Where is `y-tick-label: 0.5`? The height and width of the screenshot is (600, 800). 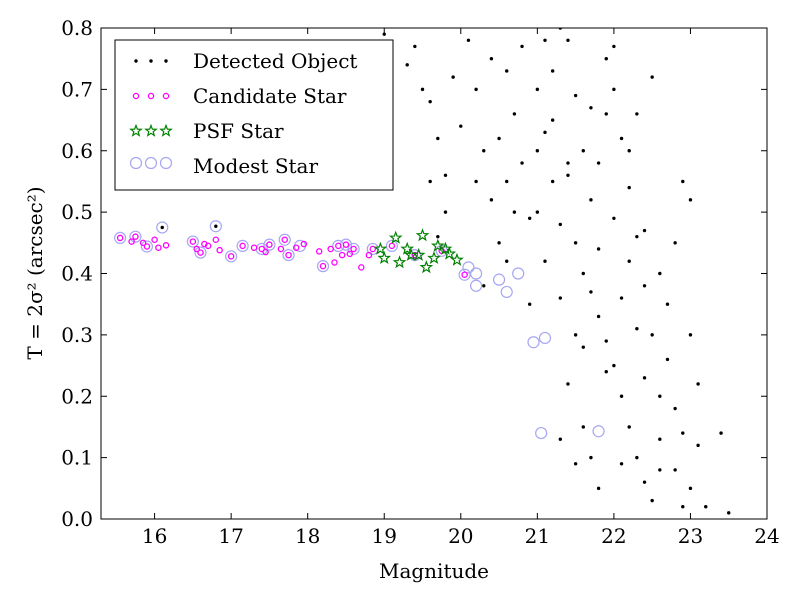 y-tick-label: 0.5 is located at coordinates (77, 212).